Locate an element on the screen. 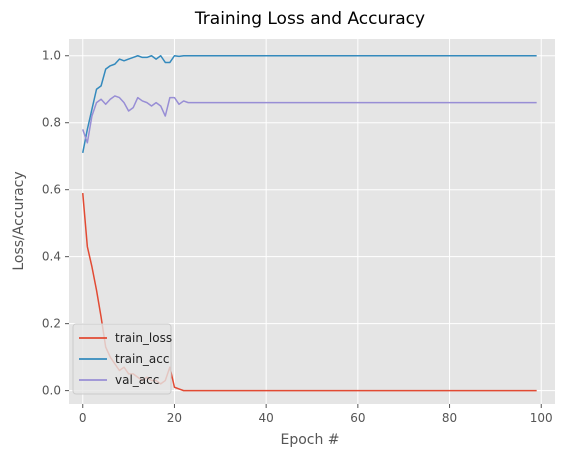 The width and height of the screenshot is (568, 457). series-line-val-acc is located at coordinates (309, 119).